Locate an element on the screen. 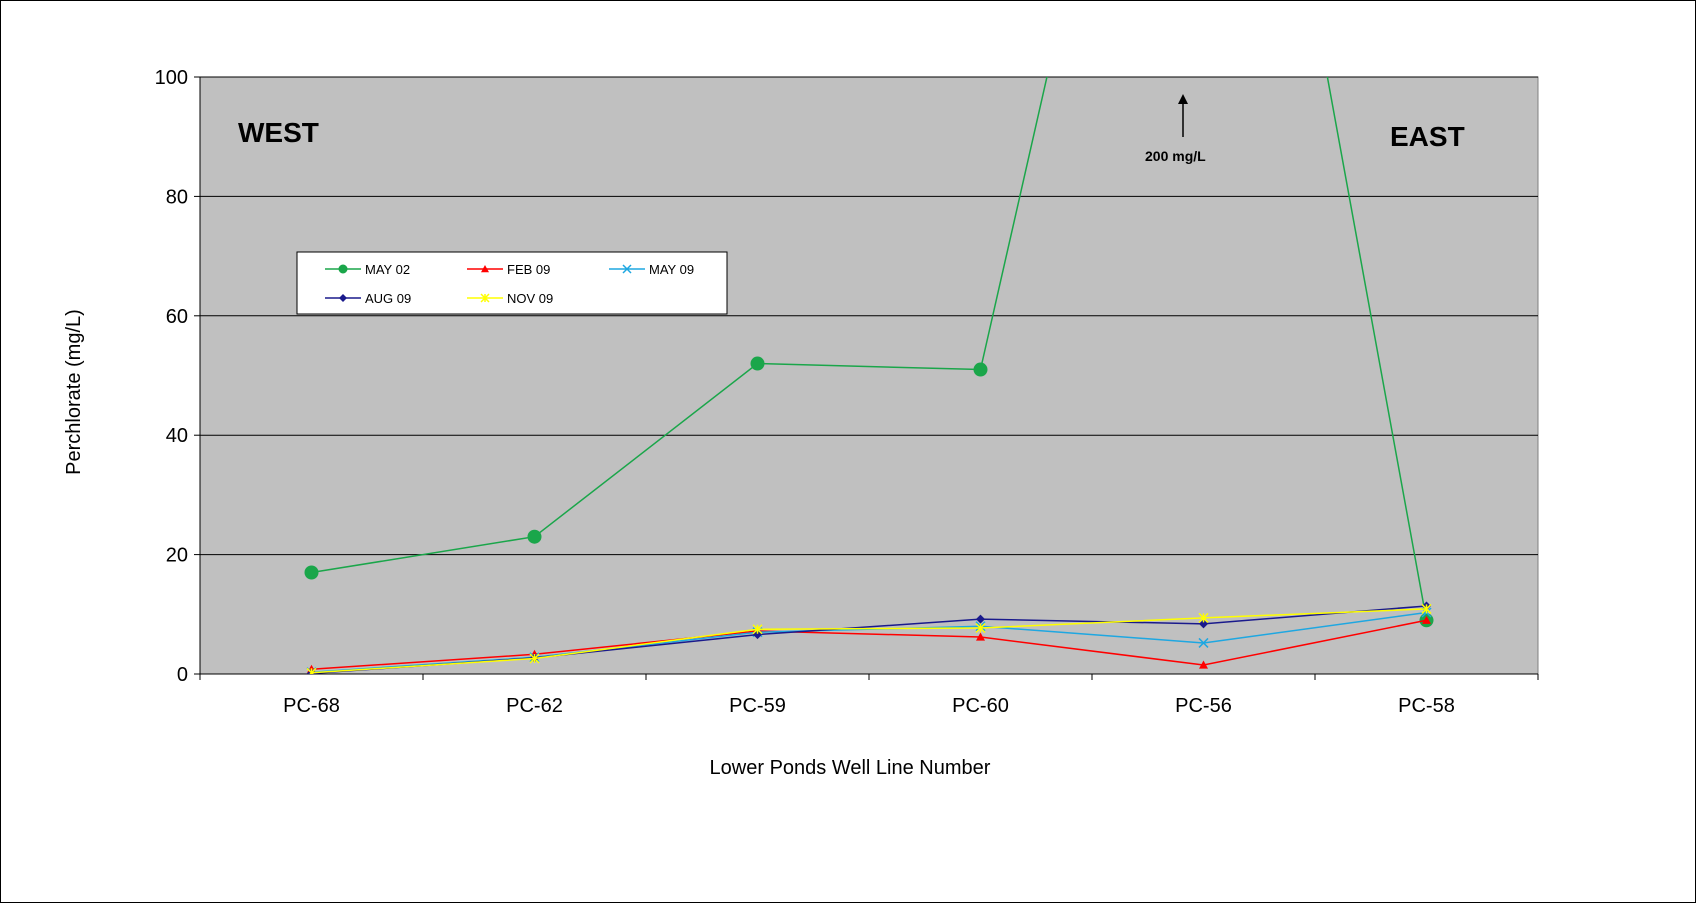  legend-item: NOV 09 is located at coordinates (510, 298).